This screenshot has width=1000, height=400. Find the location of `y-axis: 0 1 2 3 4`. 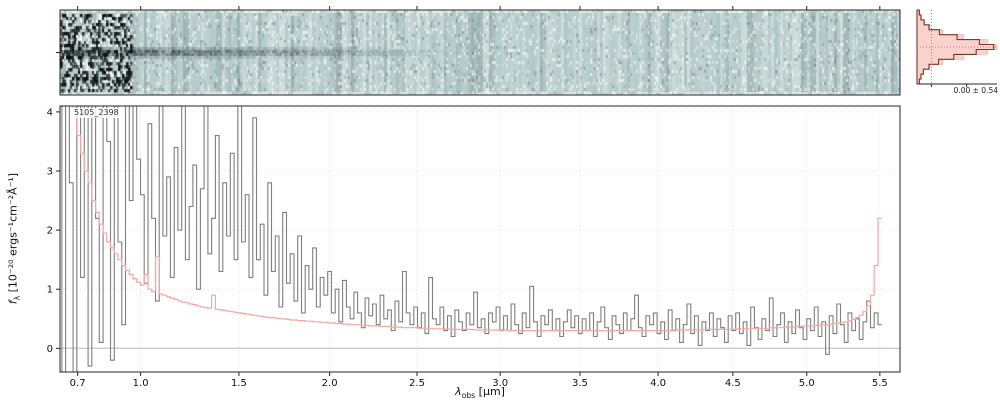

y-axis: 0 1 2 3 4 is located at coordinates (53, 231).